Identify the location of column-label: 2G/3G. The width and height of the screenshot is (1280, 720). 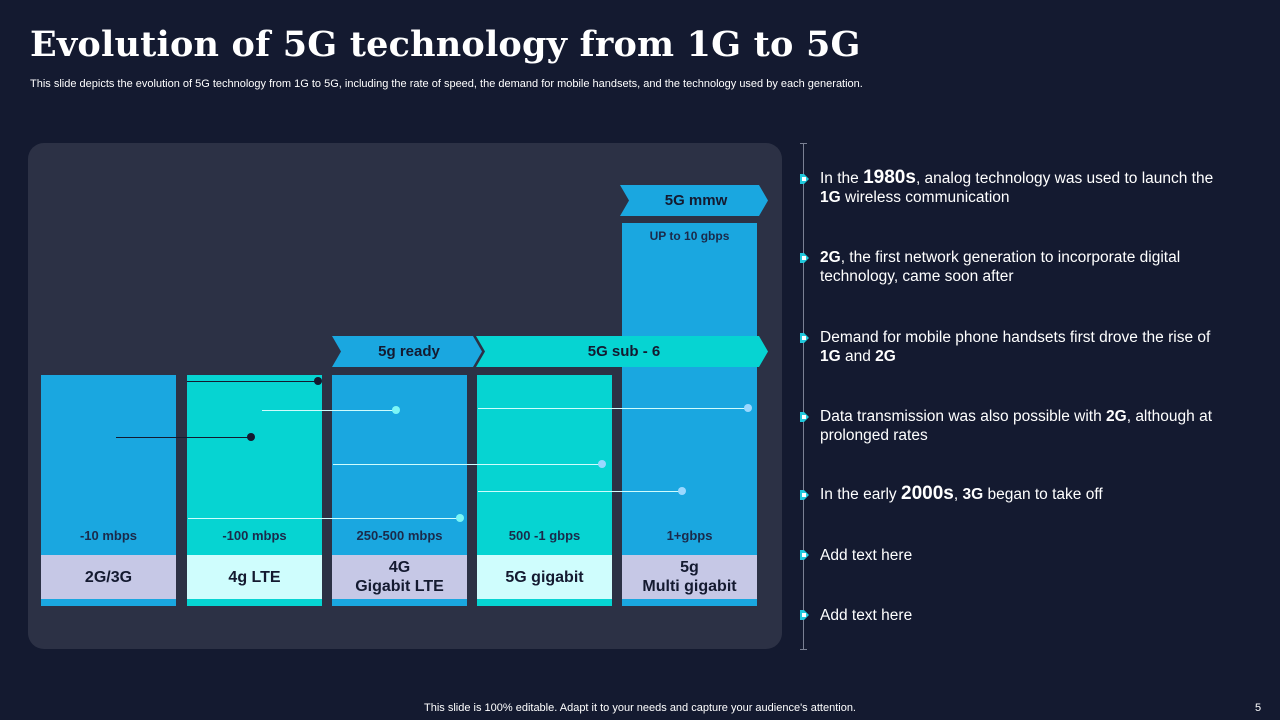
(108, 577).